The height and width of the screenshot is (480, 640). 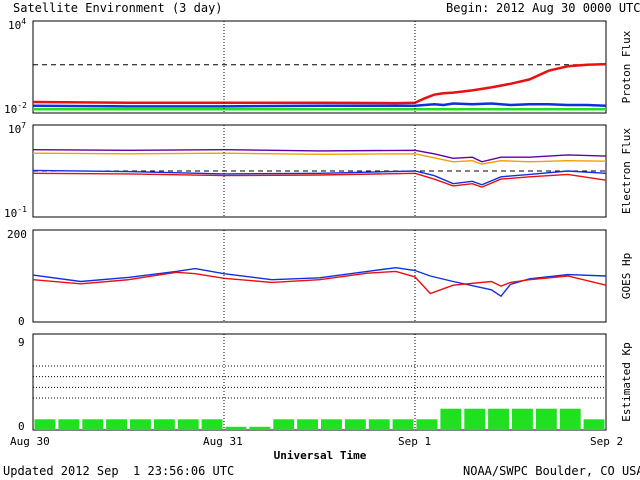 I want to click on begin-value: 2012 Aug 30 0000 UTC, so click(x=568, y=8).